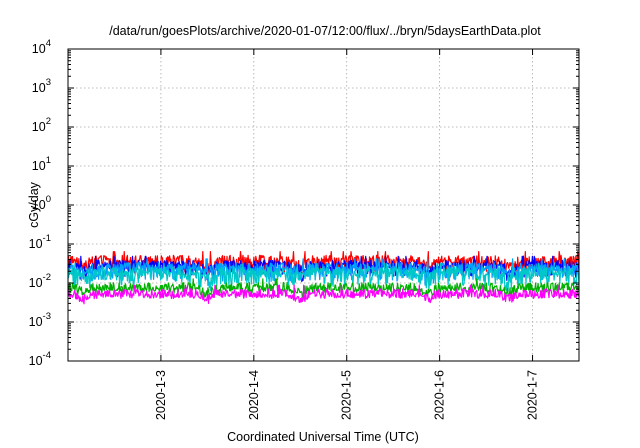  What do you see at coordinates (40, 242) in the screenshot?
I see `y-tick-label: 10⁻¹` at bounding box center [40, 242].